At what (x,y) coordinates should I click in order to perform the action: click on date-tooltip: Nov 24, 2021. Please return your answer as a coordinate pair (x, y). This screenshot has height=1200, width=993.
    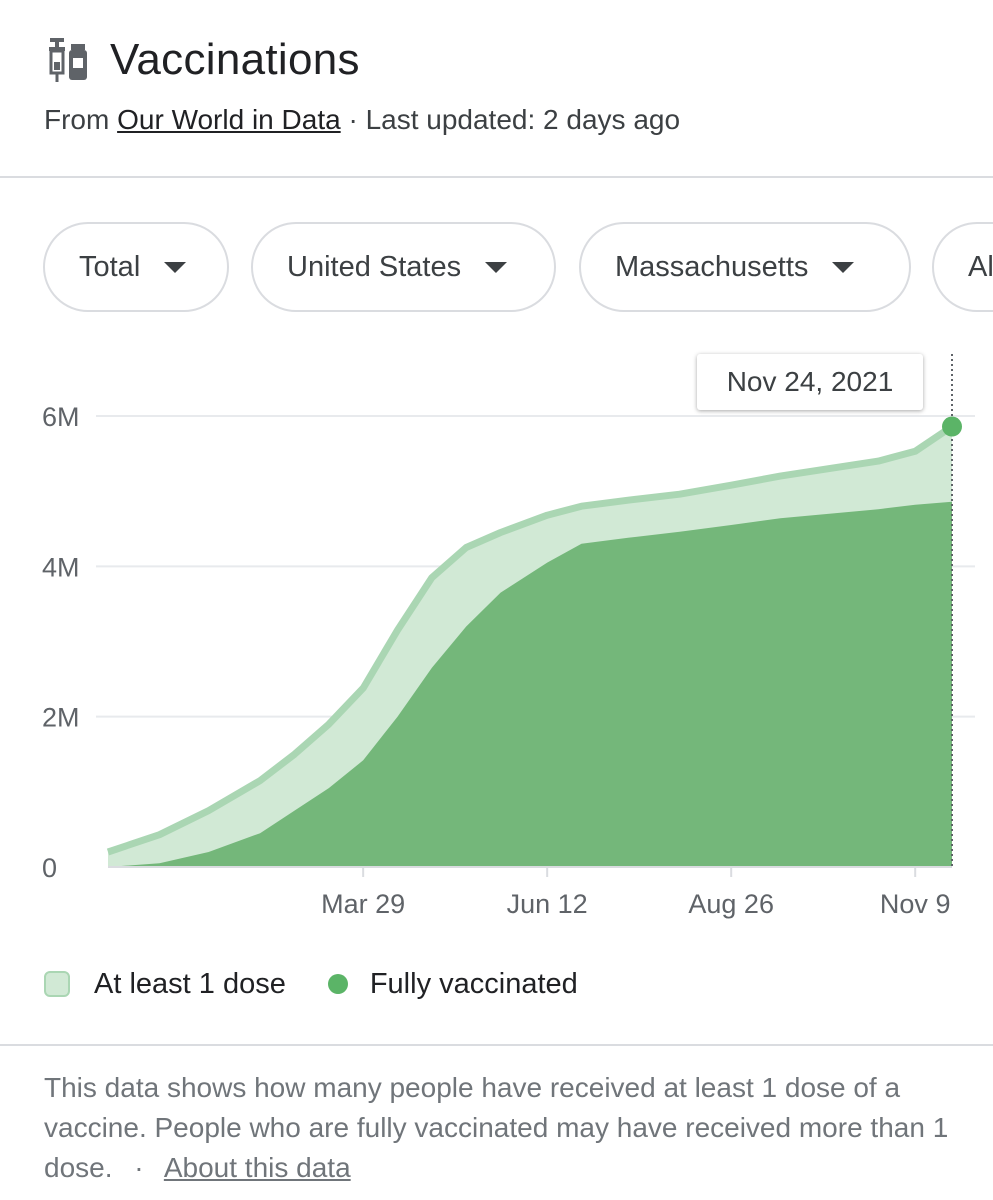
    Looking at the image, I should click on (810, 382).